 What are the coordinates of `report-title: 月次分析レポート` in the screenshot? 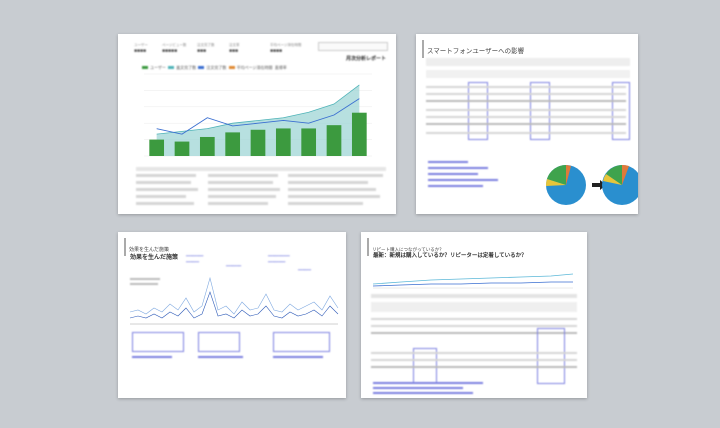 It's located at (366, 59).